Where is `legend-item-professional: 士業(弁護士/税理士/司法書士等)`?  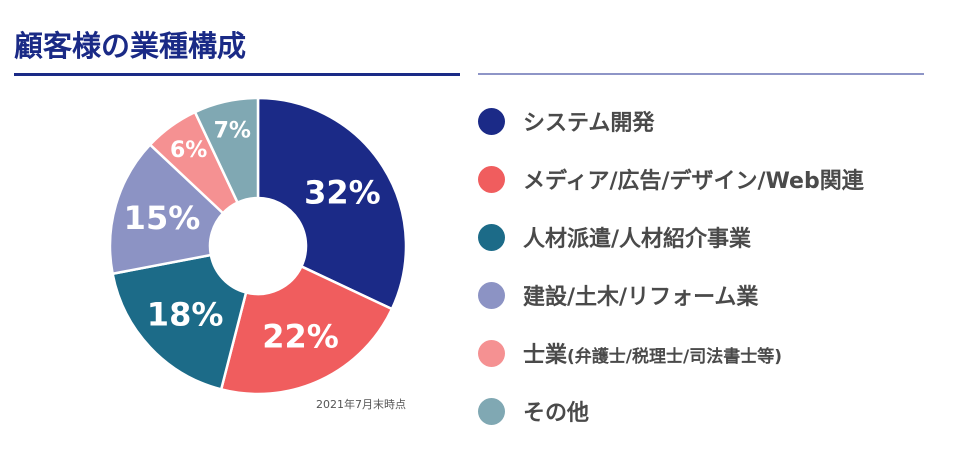
legend-item-professional: 士業(弁護士/税理士/司法書士等) is located at coordinates (671, 353).